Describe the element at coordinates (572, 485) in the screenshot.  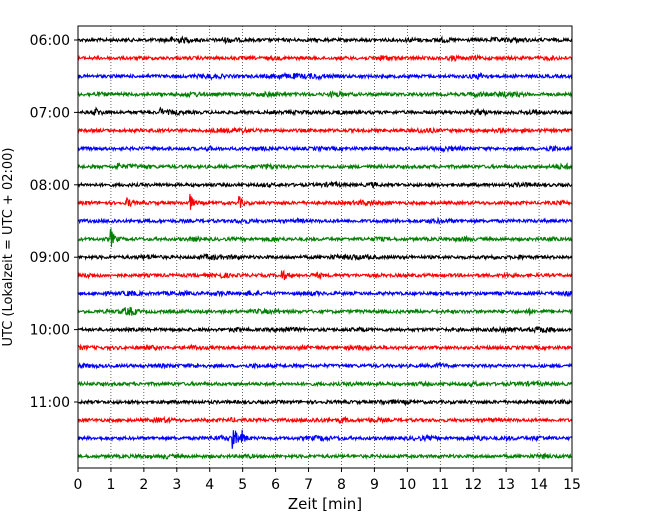
I see `x-tick-label: 15` at that location.